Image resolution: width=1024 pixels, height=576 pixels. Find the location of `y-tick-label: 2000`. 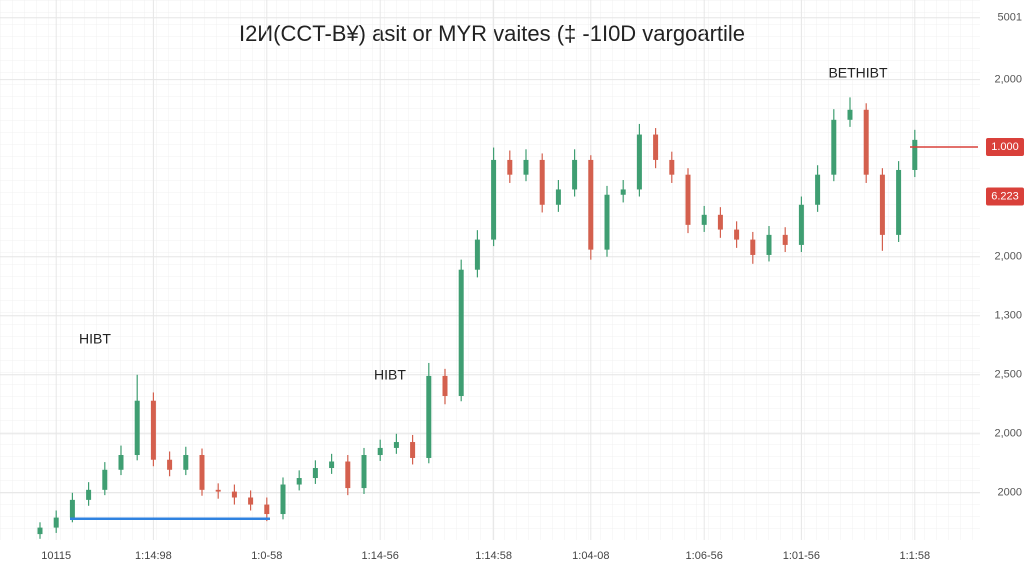

y-tick-label: 2000 is located at coordinates (1010, 493).